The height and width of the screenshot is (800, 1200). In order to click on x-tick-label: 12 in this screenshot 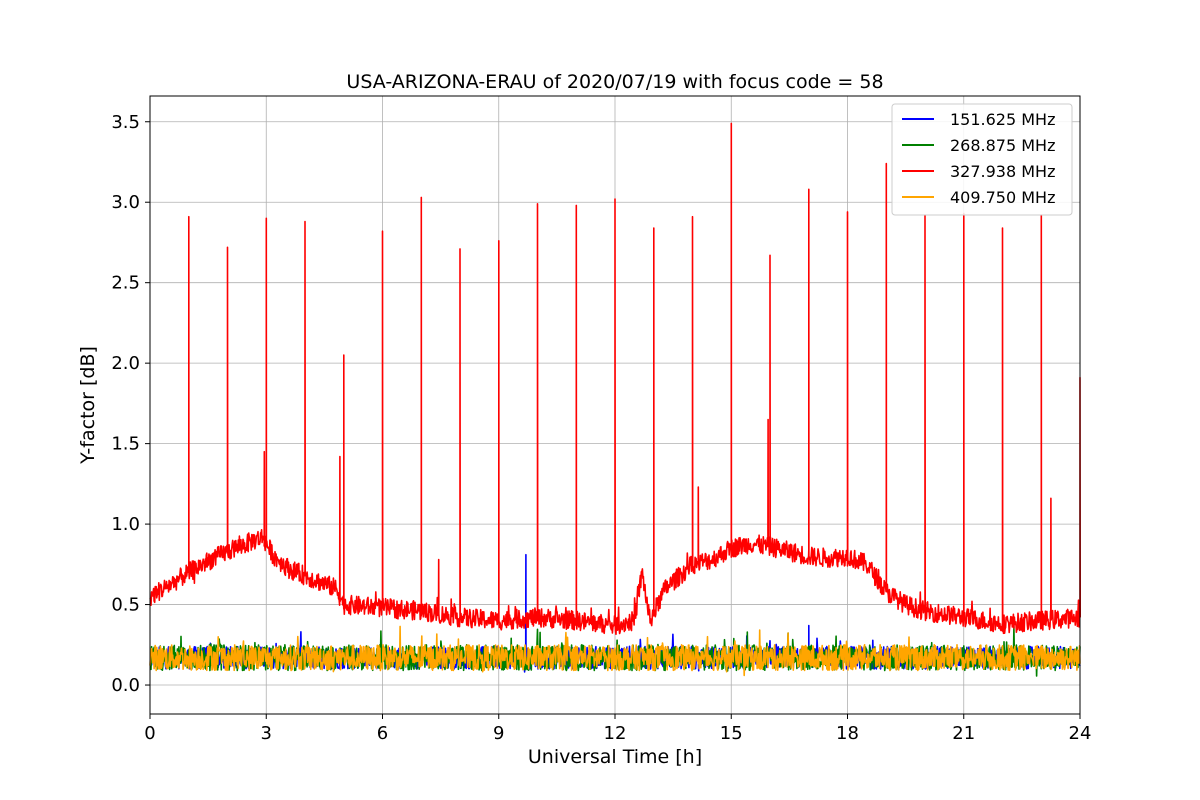, I will do `click(615, 733)`.